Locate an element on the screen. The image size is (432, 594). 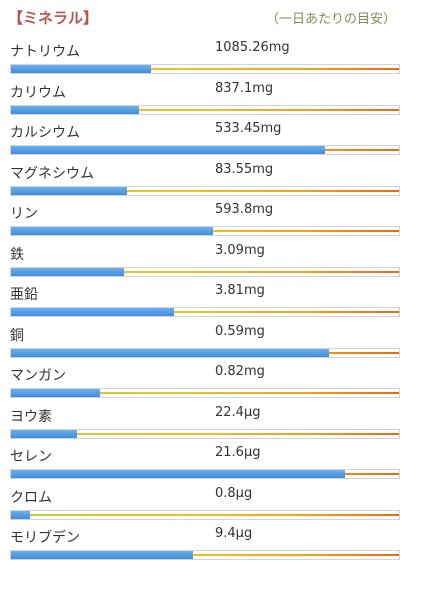
mineral-row: マンガン 0.82mg is located at coordinates (216, 382).